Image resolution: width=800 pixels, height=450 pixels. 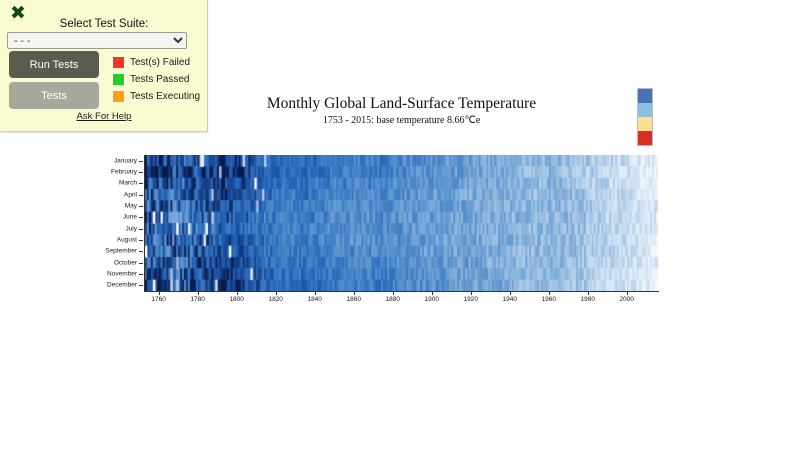 What do you see at coordinates (141, 195) in the screenshot?
I see `y-tick-mark-april` at bounding box center [141, 195].